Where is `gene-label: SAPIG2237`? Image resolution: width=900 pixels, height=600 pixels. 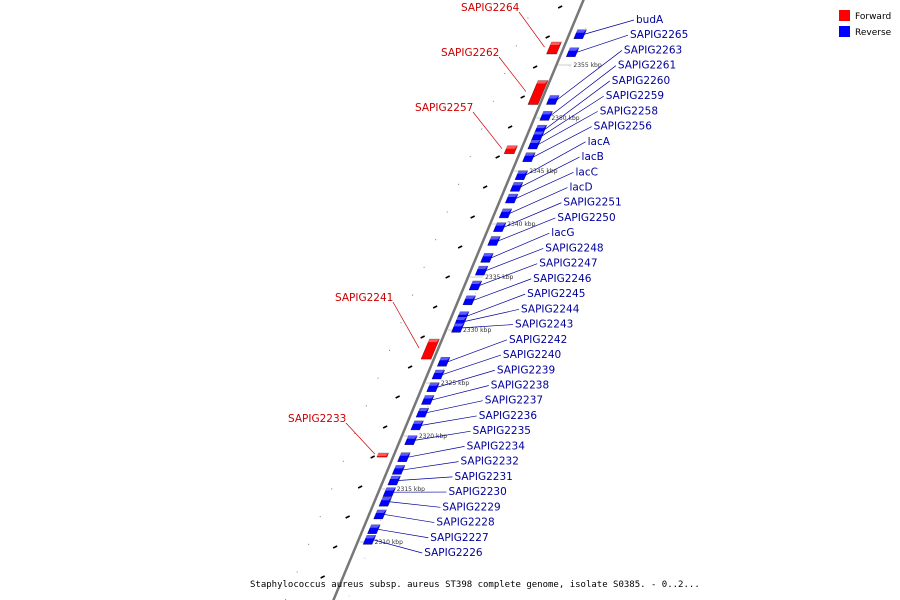
gene-label: SAPIG2237 is located at coordinates (514, 401).